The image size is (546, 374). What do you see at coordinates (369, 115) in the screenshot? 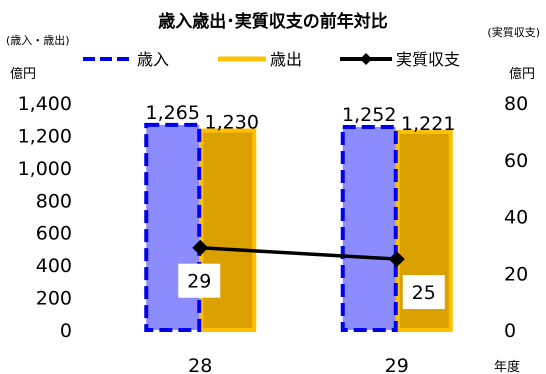
I see `data-label-revenue: 1,252` at bounding box center [369, 115].